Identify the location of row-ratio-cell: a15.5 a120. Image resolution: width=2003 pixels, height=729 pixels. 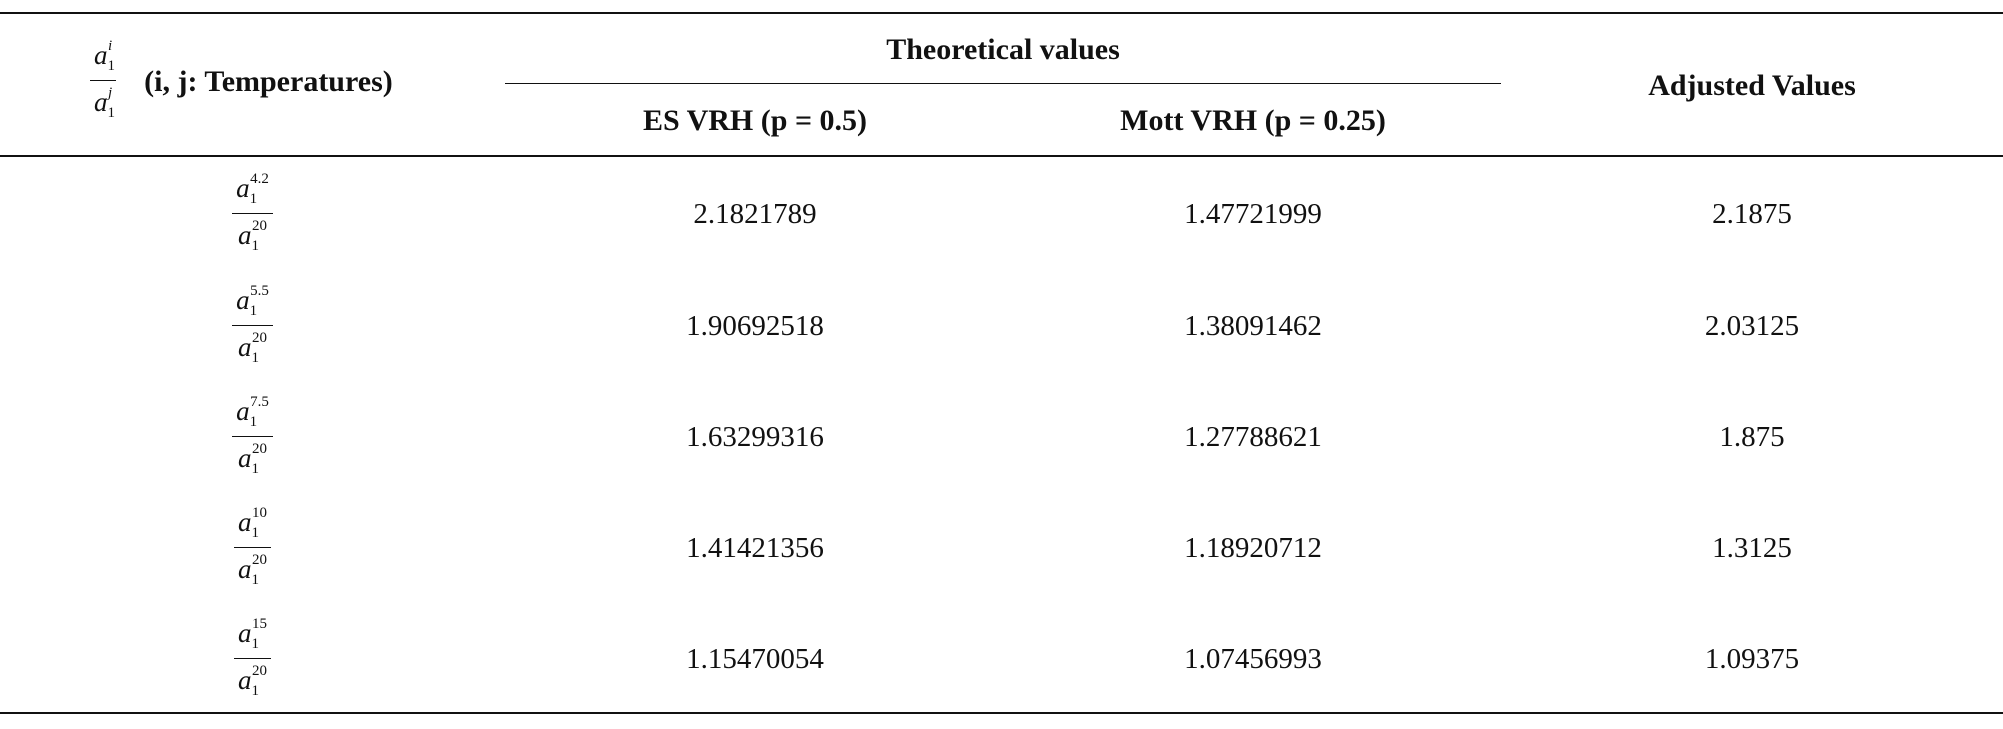
(252, 326).